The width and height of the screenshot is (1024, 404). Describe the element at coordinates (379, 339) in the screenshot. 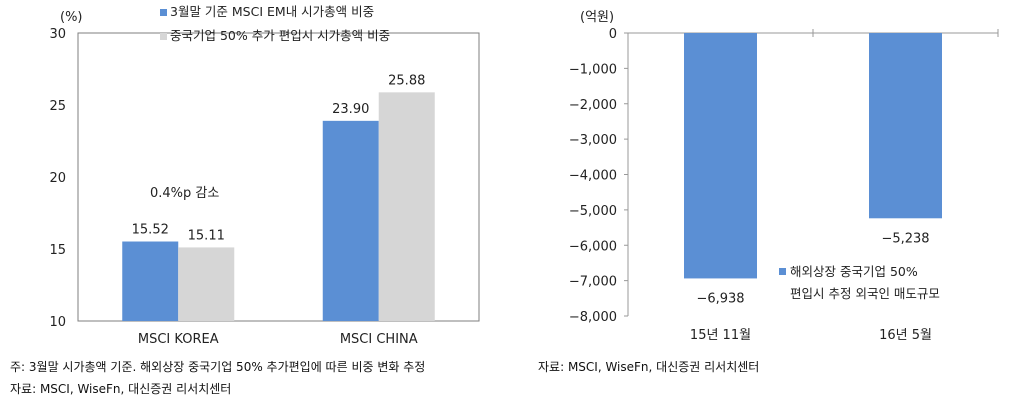

I see `left-x-category-label: MSCI CHINA` at that location.